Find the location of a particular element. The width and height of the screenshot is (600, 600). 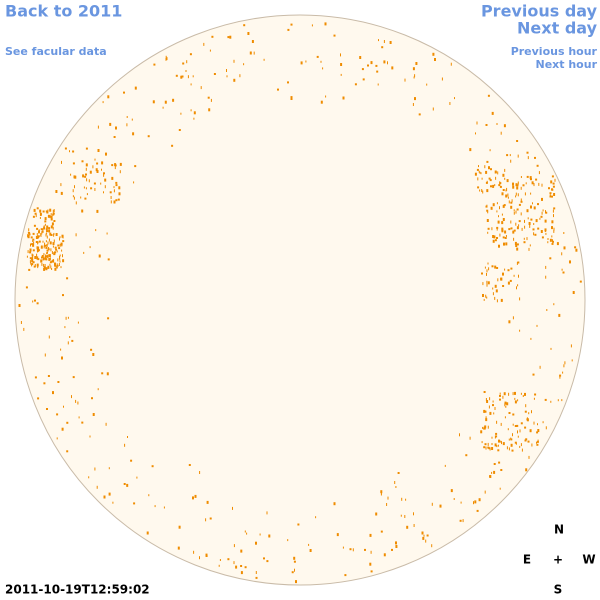

timestamp: 2011-10-19T12:59:02 is located at coordinates (77, 590).